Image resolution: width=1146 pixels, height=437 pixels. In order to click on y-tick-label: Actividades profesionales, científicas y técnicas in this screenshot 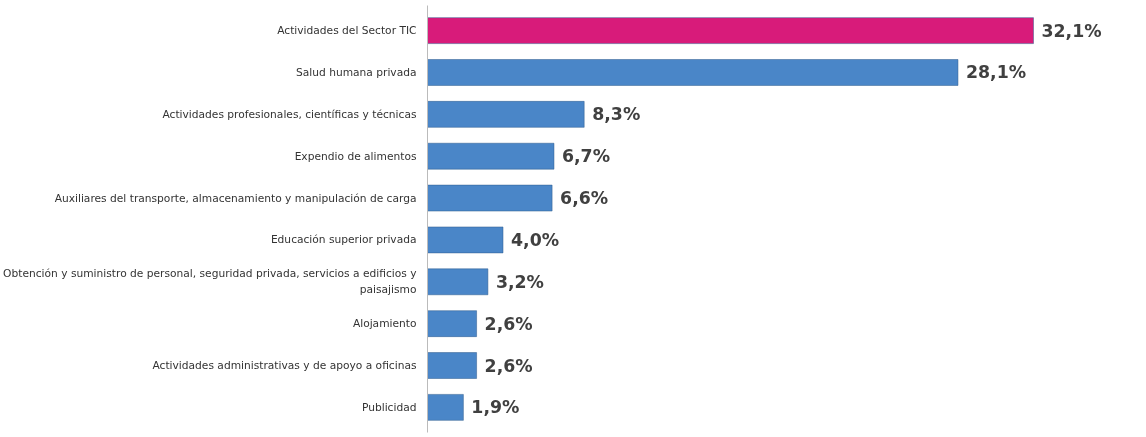, I will do `click(289, 114)`.